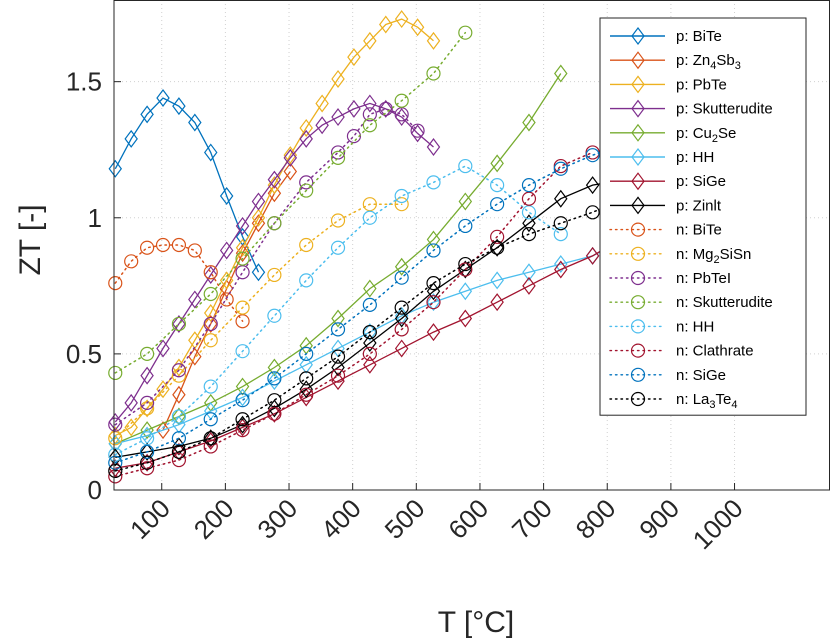 The image size is (830, 642). I want to click on legend-label: n: Mg2SiSn, so click(713, 256).